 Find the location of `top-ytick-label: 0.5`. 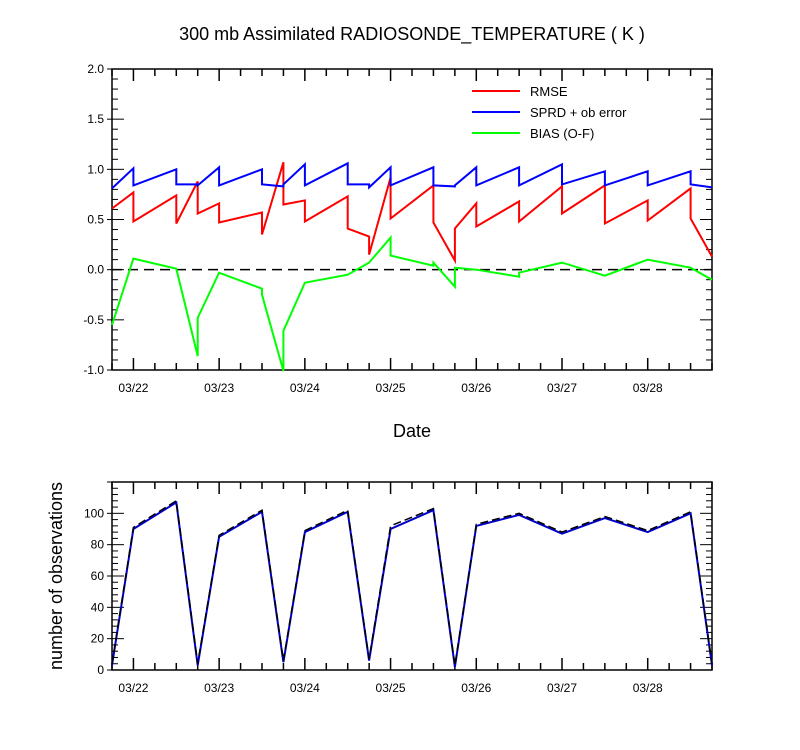

top-ytick-label: 0.5 is located at coordinates (95, 220).